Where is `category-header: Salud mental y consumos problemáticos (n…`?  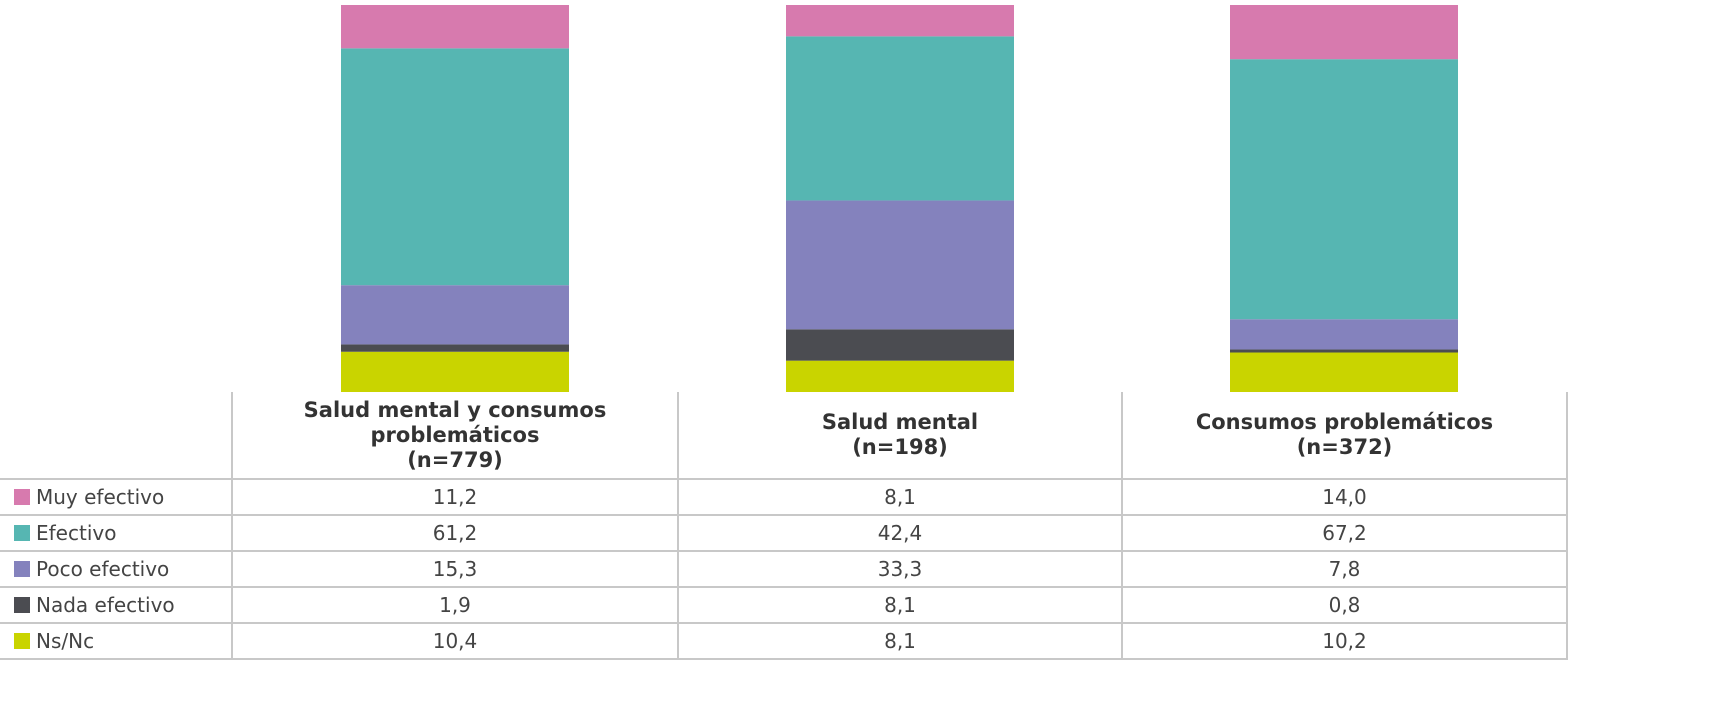 category-header: Salud mental y consumos problemáticos (n… is located at coordinates (455, 436).